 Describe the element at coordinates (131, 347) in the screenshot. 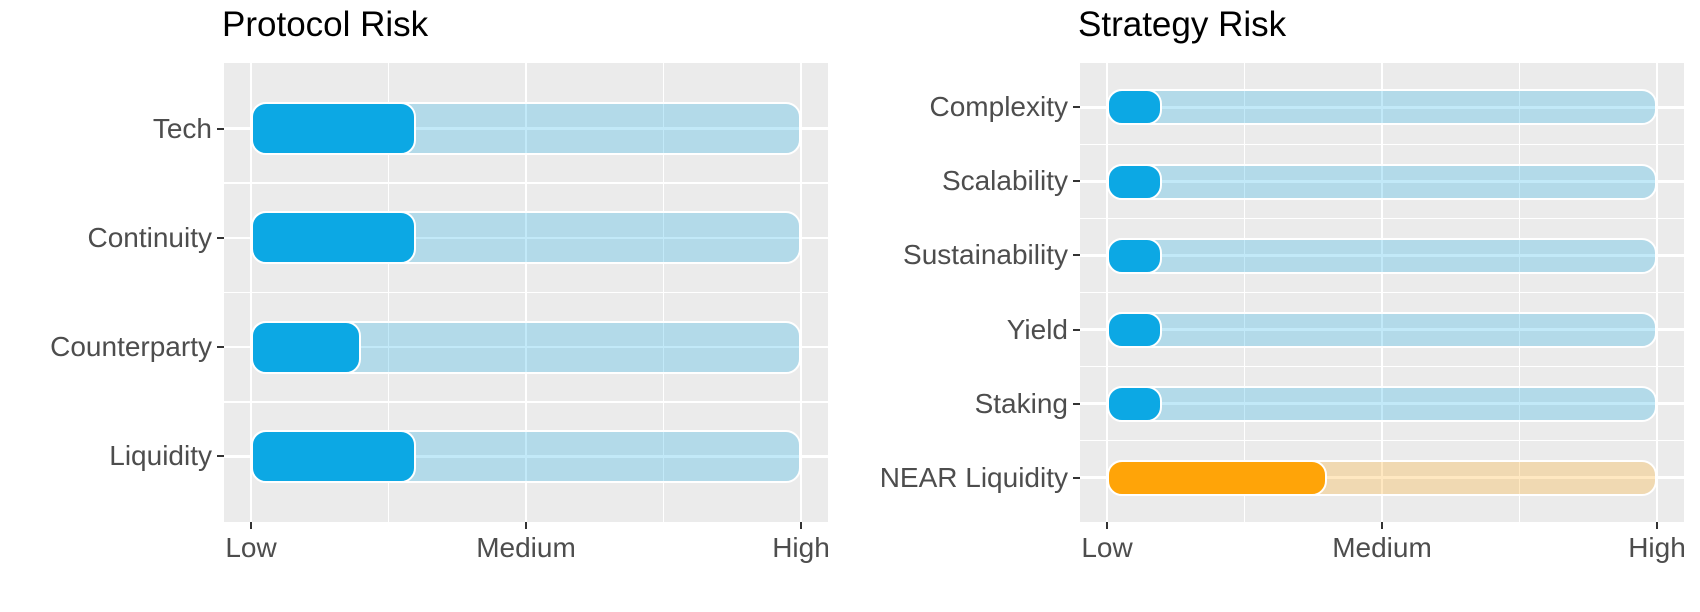

I see `y-axis-category-label: Counterparty` at that location.